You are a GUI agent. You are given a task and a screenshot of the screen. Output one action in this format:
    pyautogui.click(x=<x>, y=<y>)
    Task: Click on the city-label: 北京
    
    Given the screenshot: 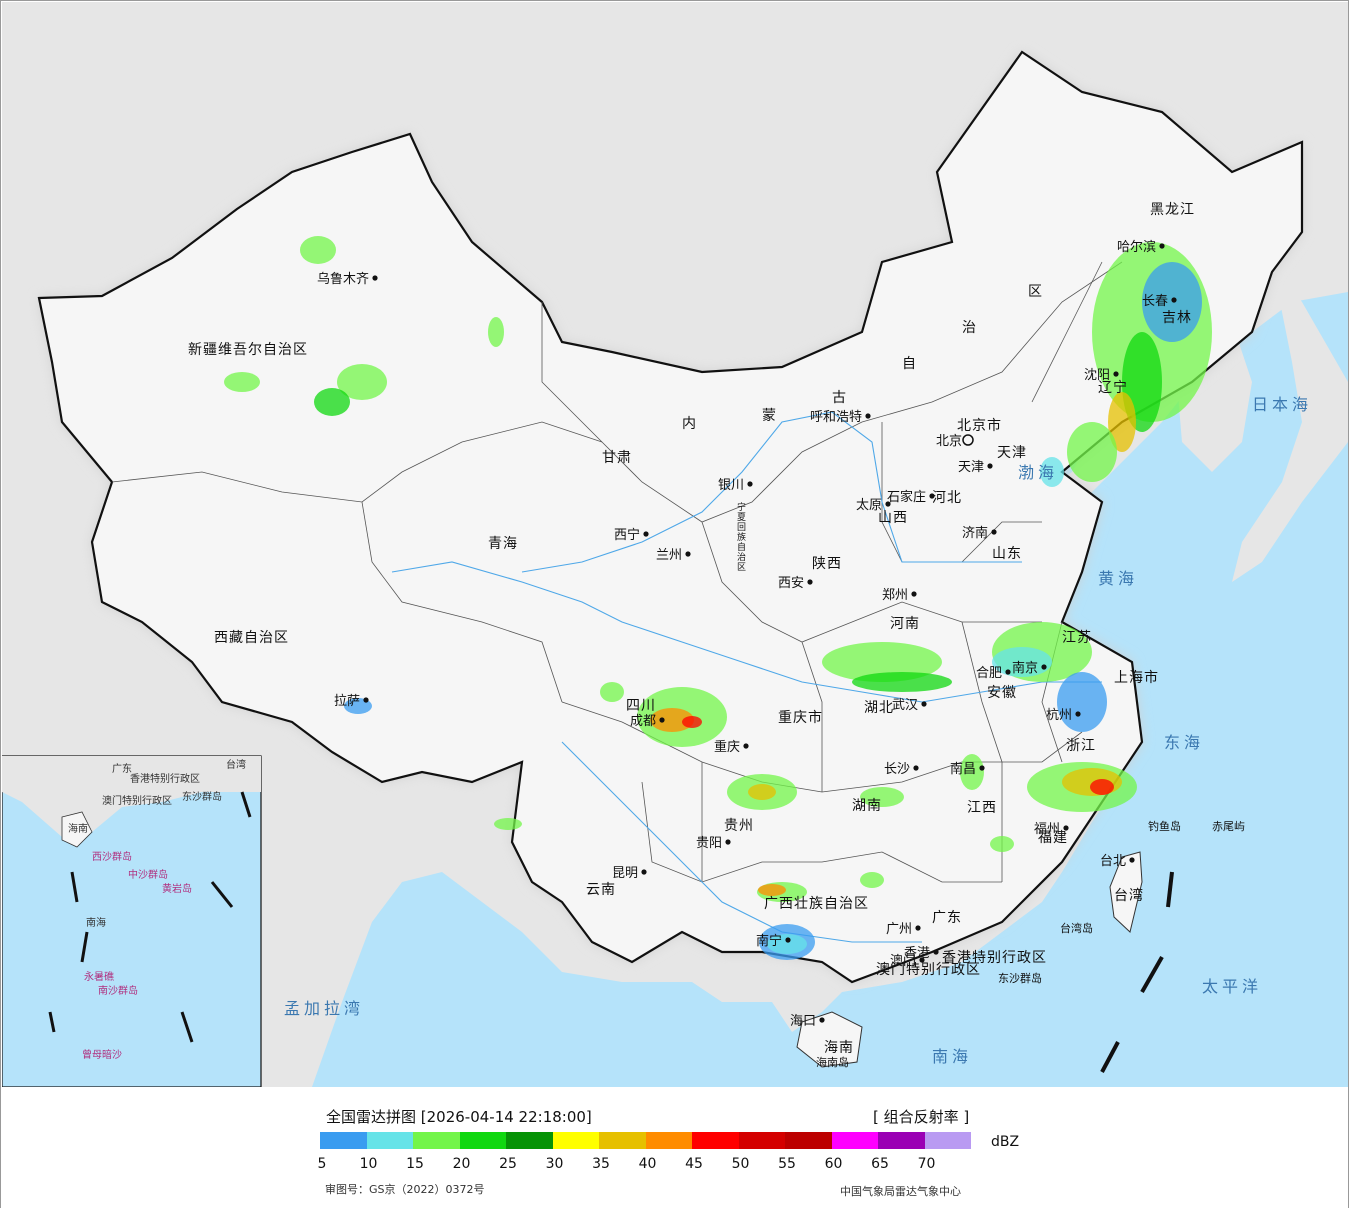 What is the action you would take?
    pyautogui.click(x=949, y=441)
    